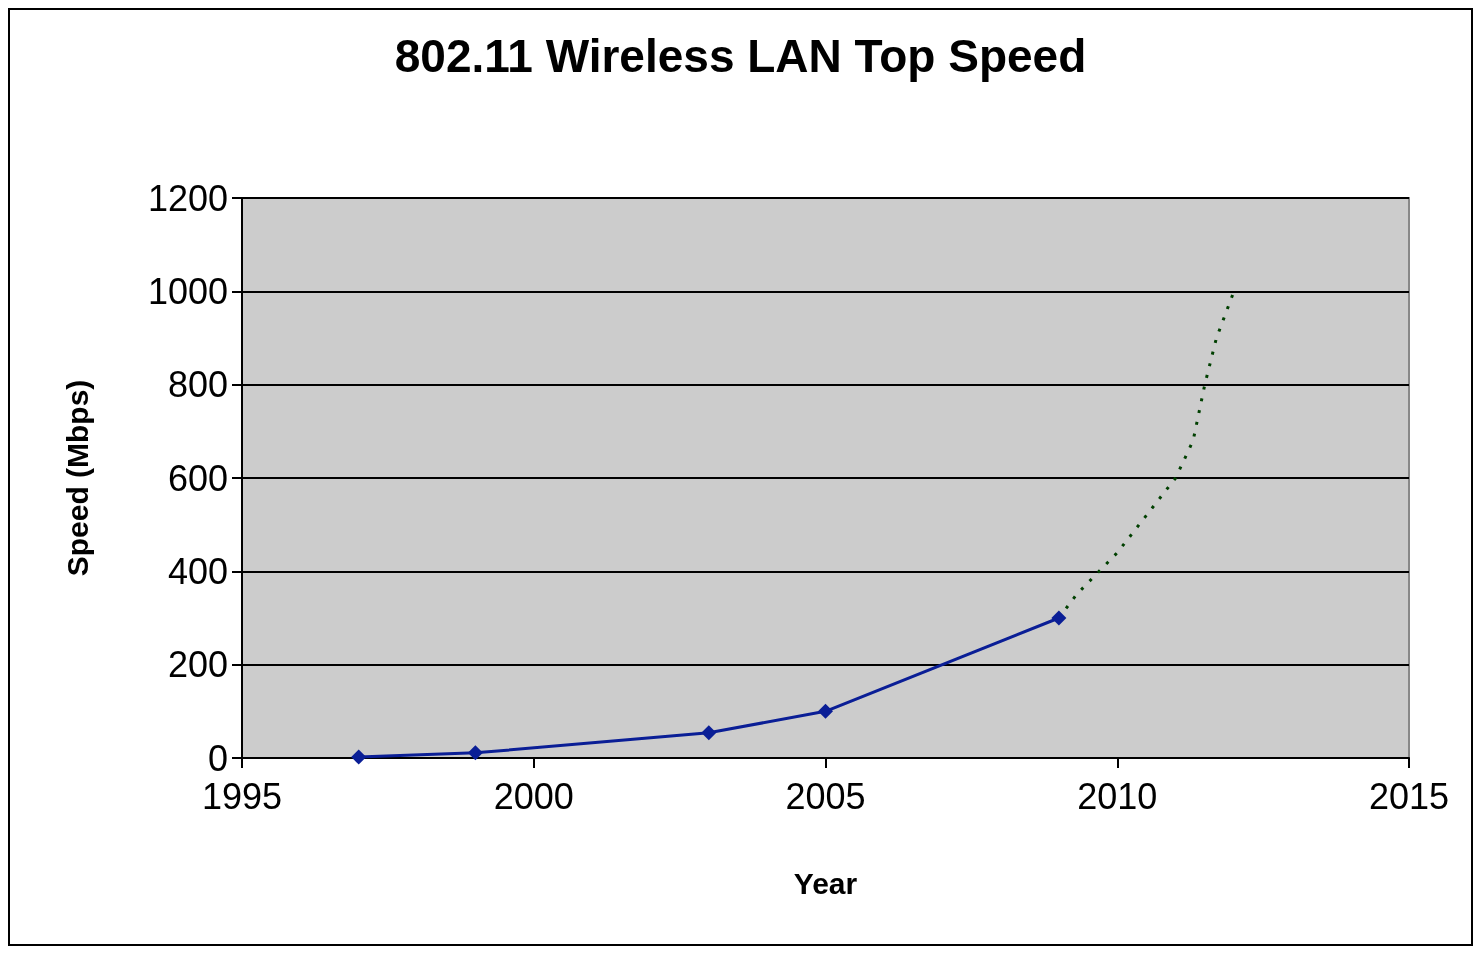  I want to click on chart-title: 802.11 Wireless LAN Top Speed, so click(740, 56).